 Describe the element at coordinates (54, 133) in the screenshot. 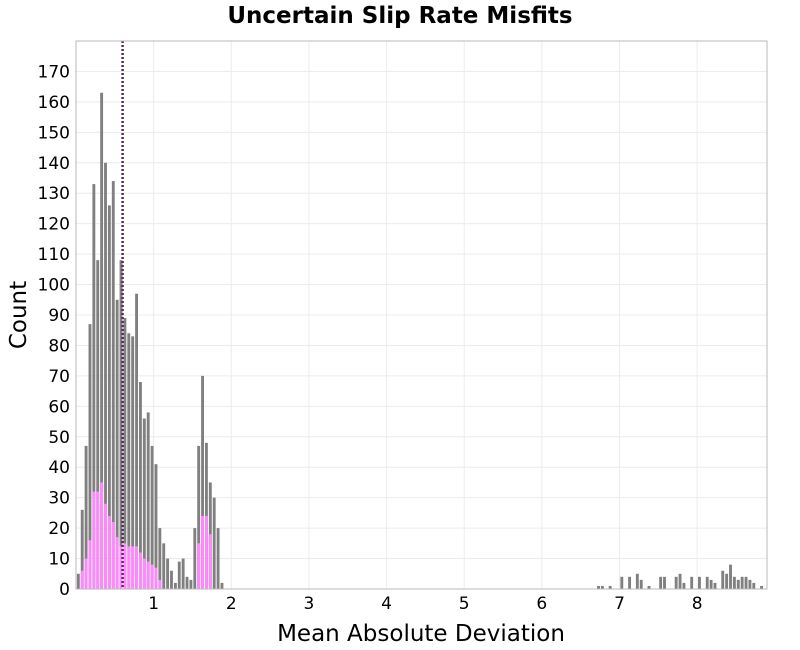

I see `y-tick-label-150: 150` at that location.